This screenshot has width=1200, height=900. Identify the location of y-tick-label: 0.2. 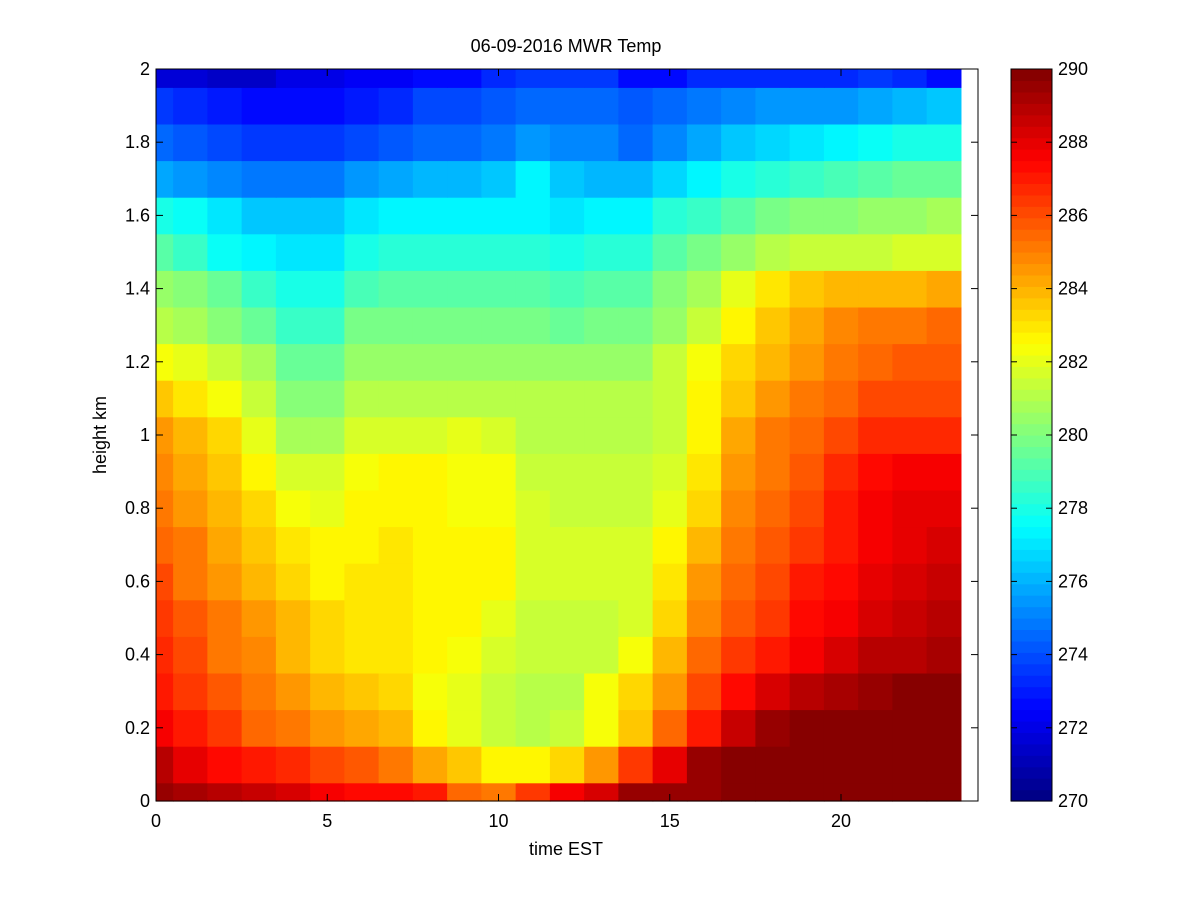
(137, 728).